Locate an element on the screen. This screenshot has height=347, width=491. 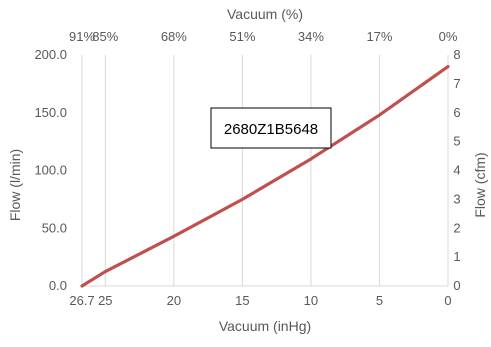
x-top-tick-label: 34% is located at coordinates (311, 36).